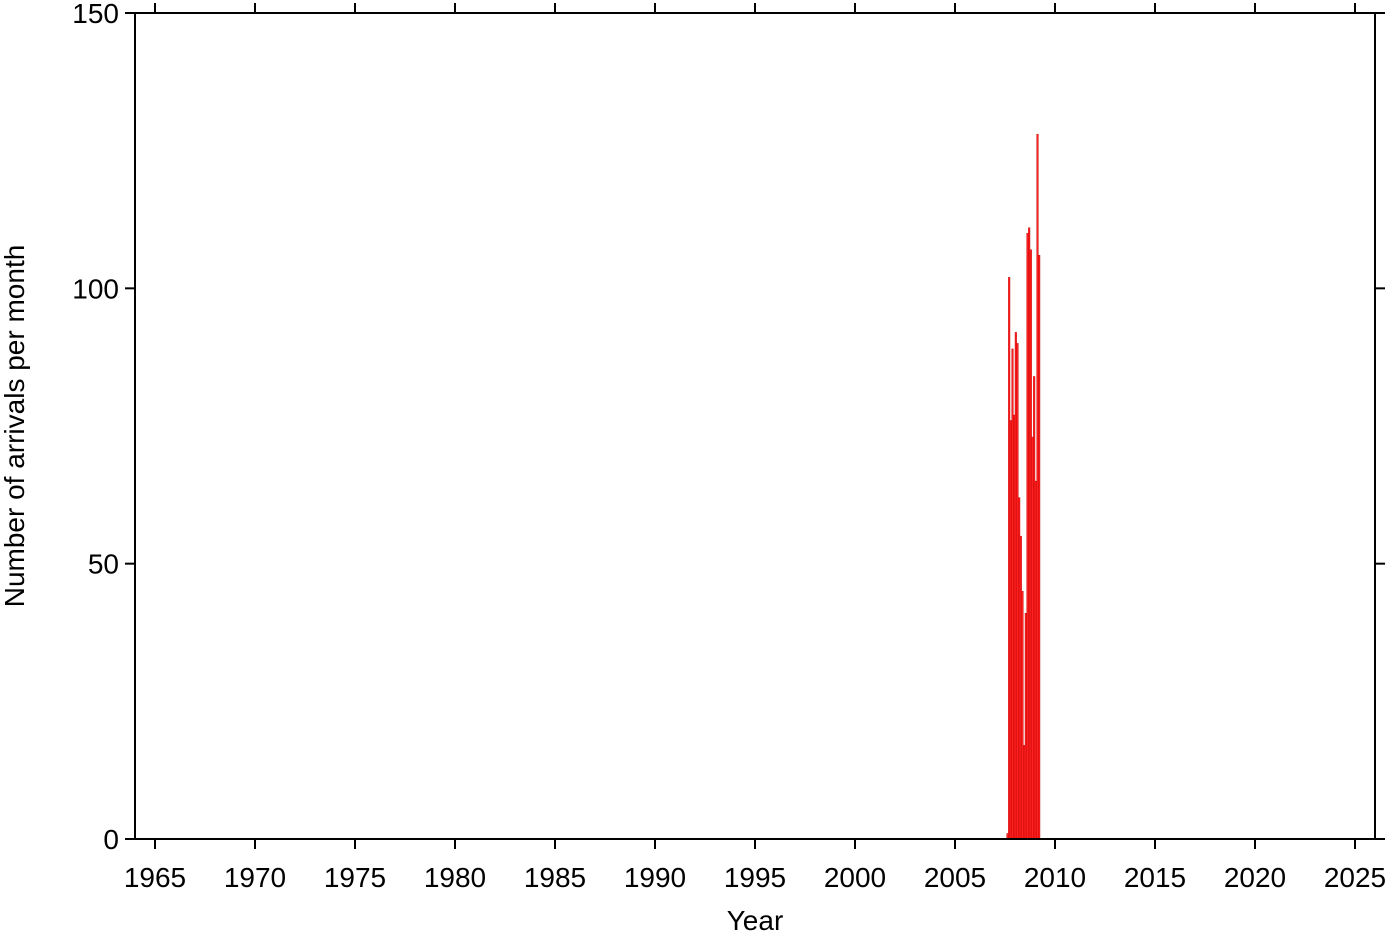 The height and width of the screenshot is (947, 1400). What do you see at coordinates (1155, 877) in the screenshot?
I see `x-tick-label: 2015` at bounding box center [1155, 877].